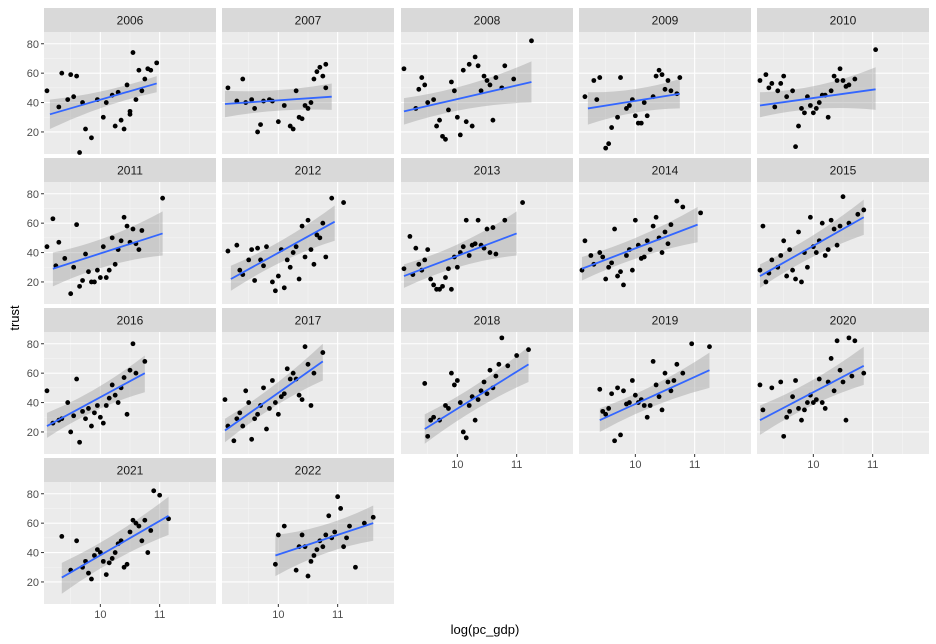  What do you see at coordinates (324, 541) in the screenshot?
I see `confidence-ribbon` at bounding box center [324, 541].